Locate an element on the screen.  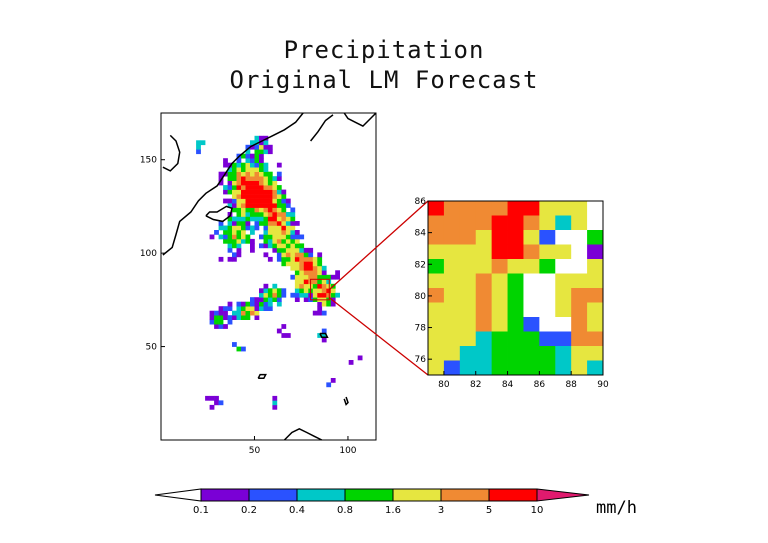
x-tick-label: 100 is located at coordinates (347, 451).